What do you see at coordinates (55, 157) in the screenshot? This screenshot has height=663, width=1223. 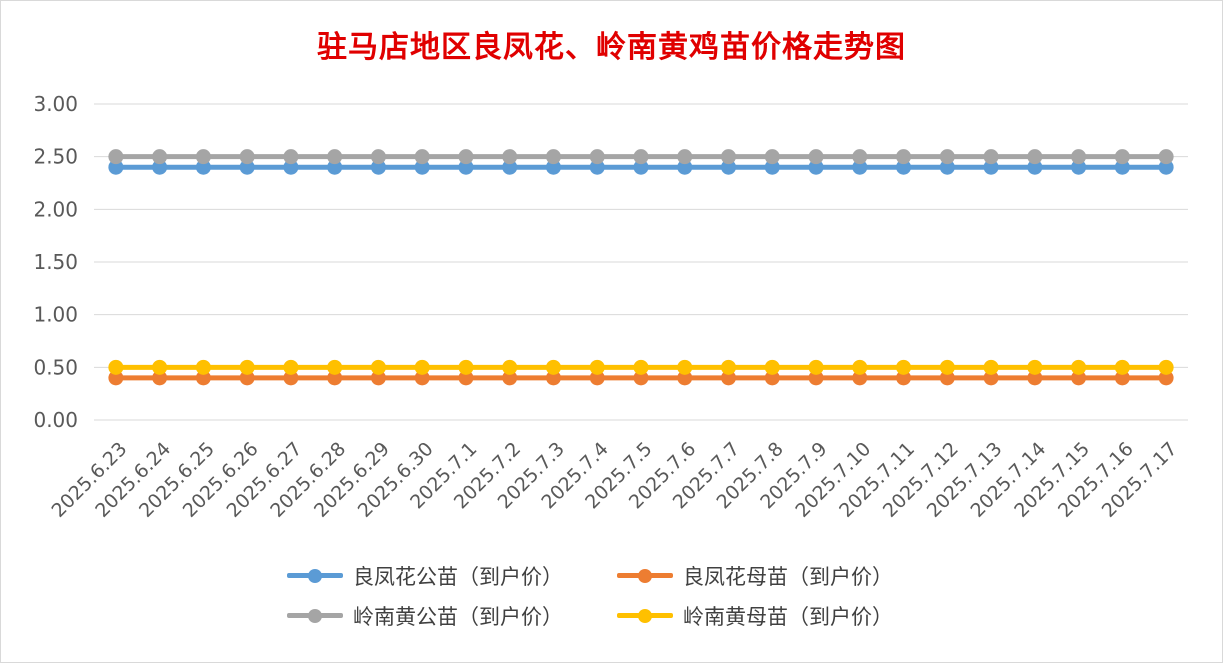 I see `y-tick-label-5: 2.50` at bounding box center [55, 157].